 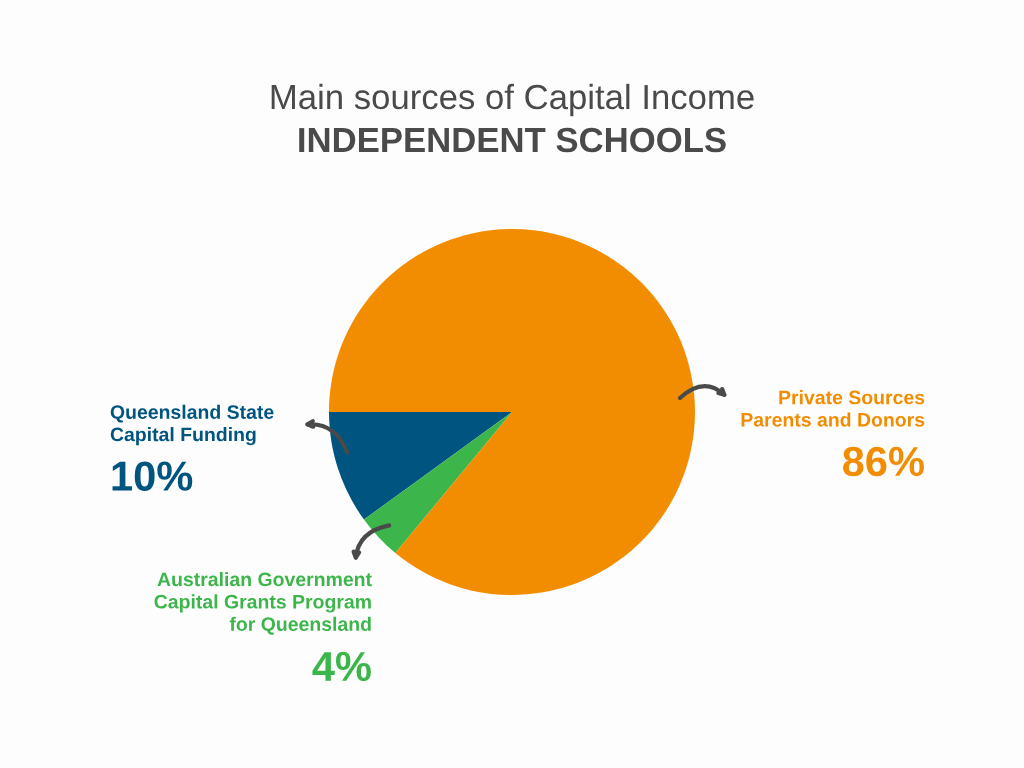 What do you see at coordinates (152, 476) in the screenshot?
I see `data-label: 10%` at bounding box center [152, 476].